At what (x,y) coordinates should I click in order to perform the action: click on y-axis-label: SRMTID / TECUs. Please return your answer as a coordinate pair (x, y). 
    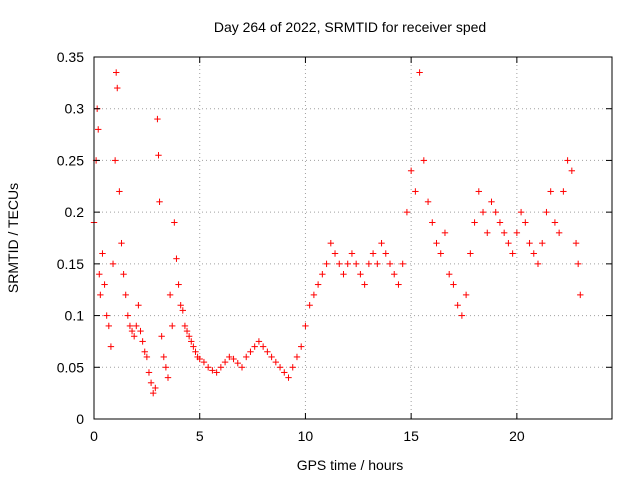
    Looking at the image, I should click on (13, 238).